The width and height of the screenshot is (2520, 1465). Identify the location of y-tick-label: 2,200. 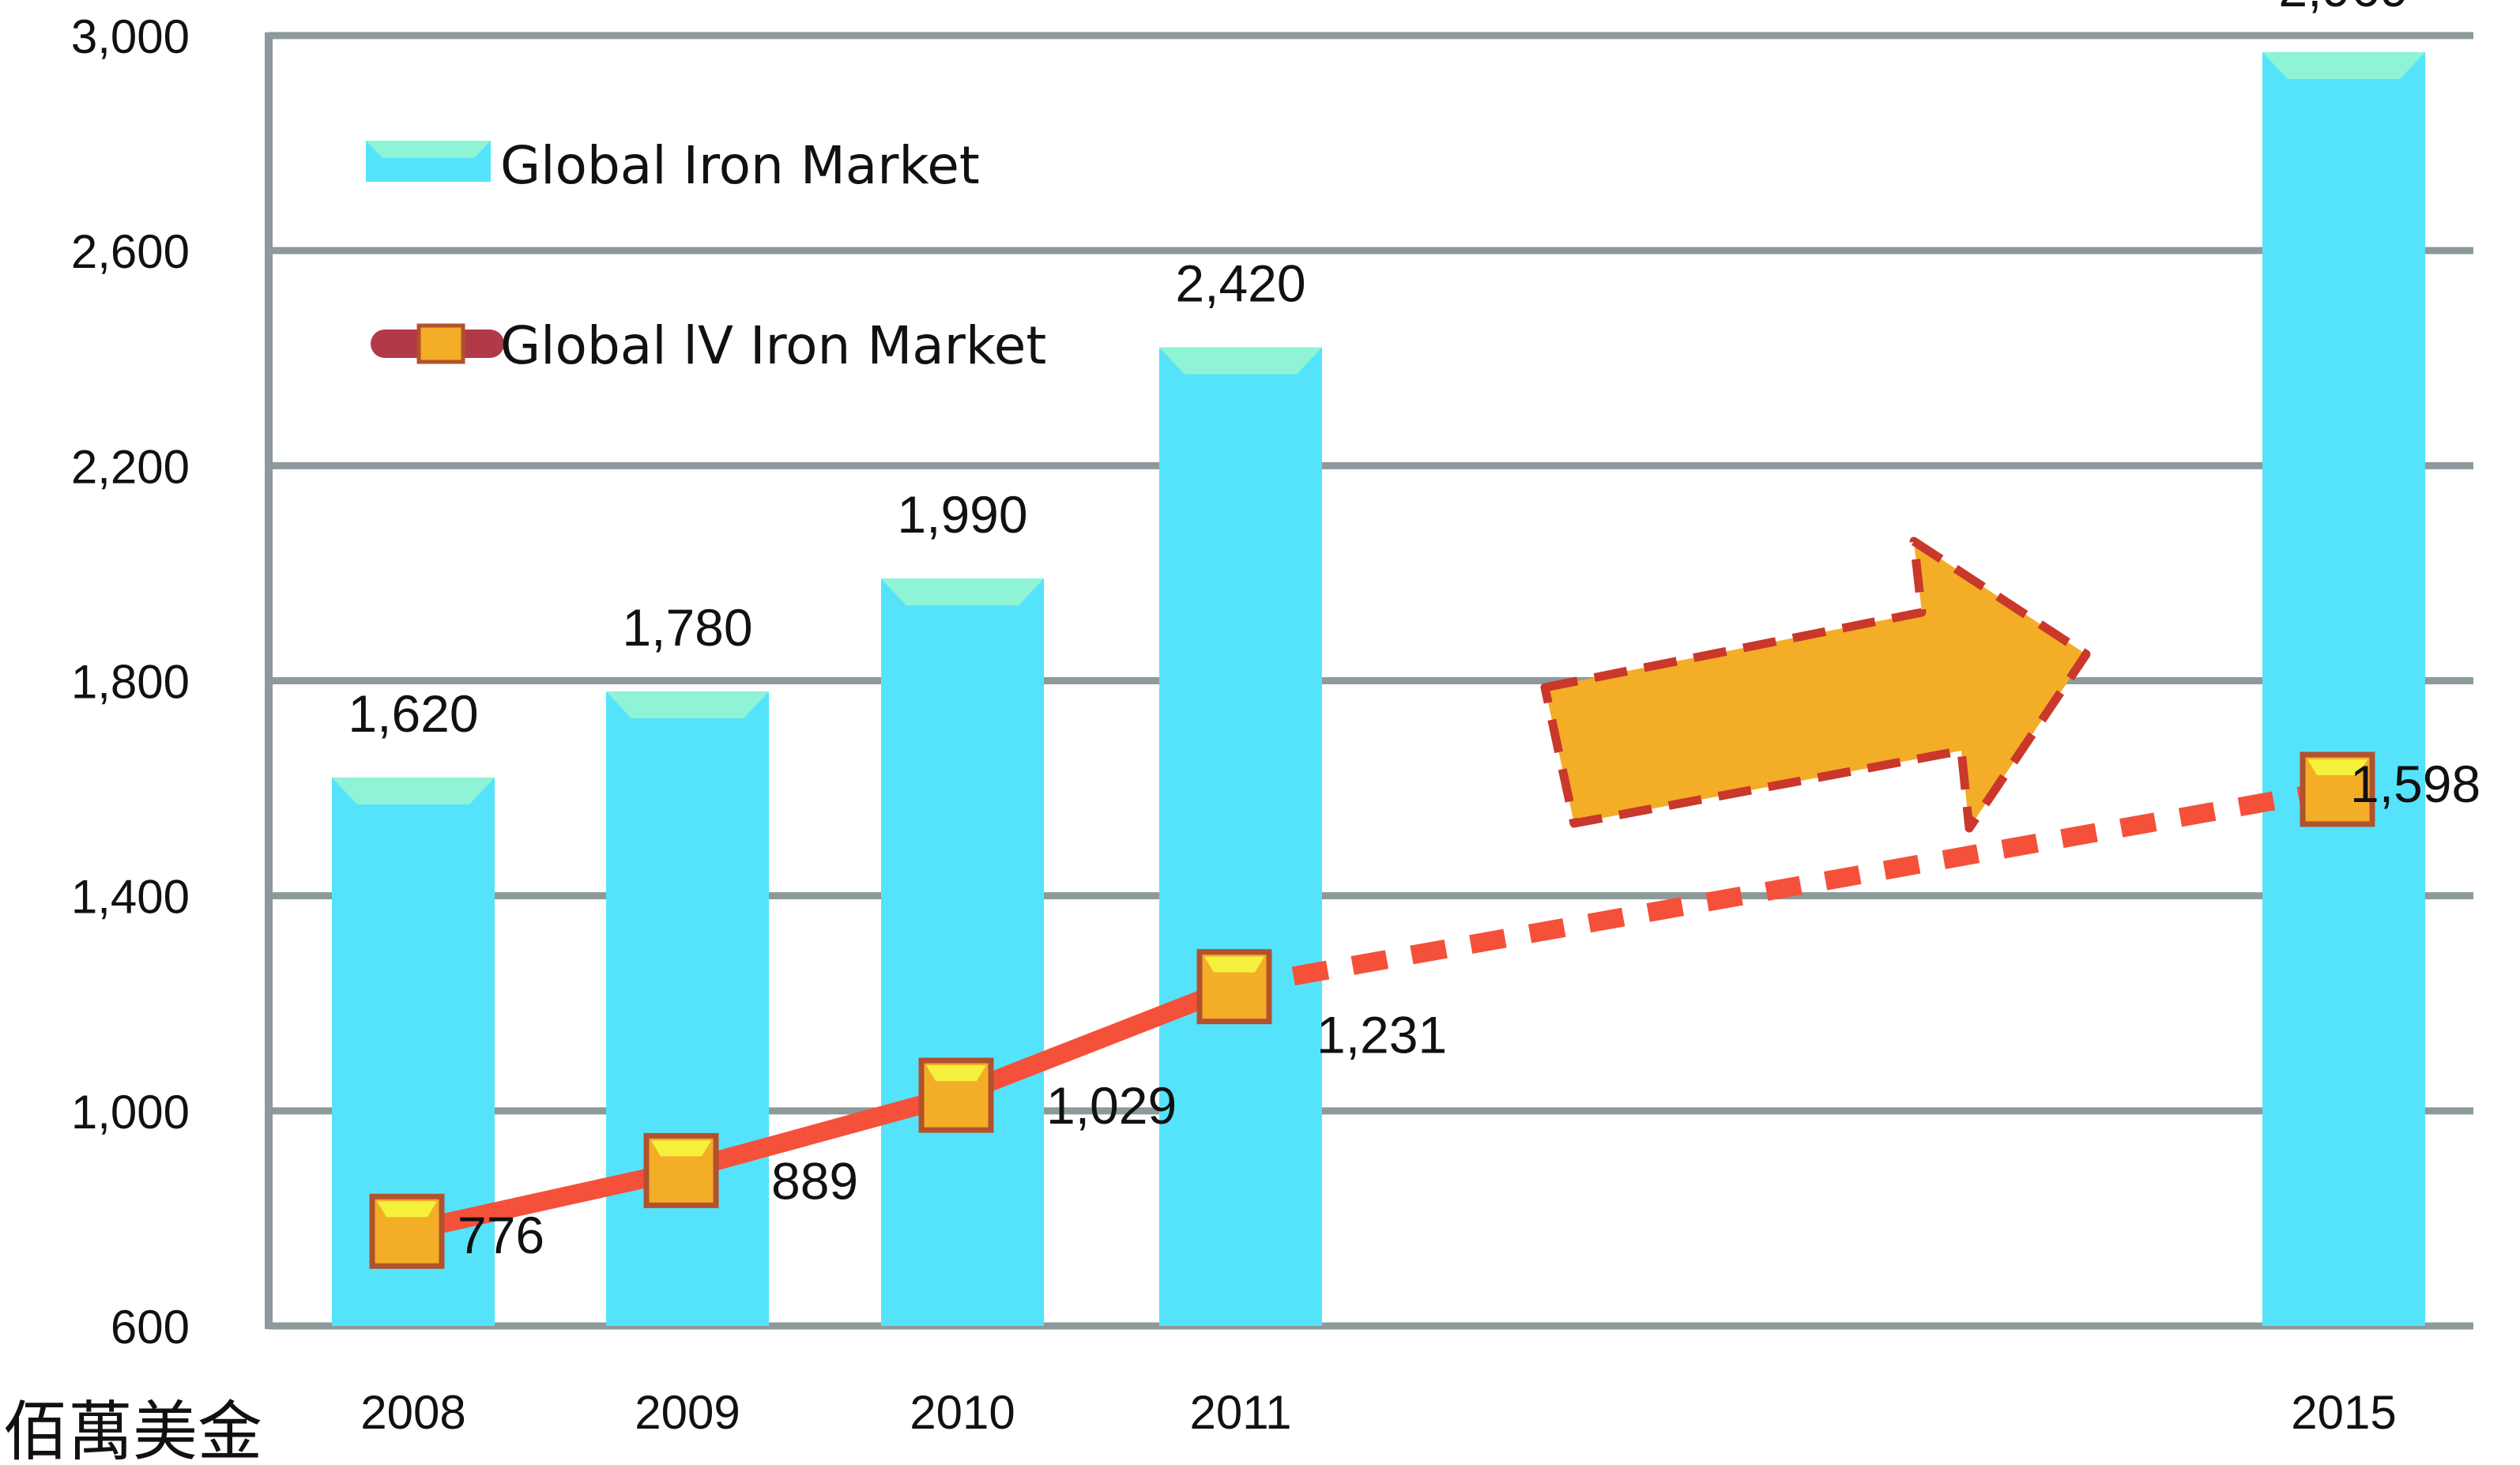
(130, 466).